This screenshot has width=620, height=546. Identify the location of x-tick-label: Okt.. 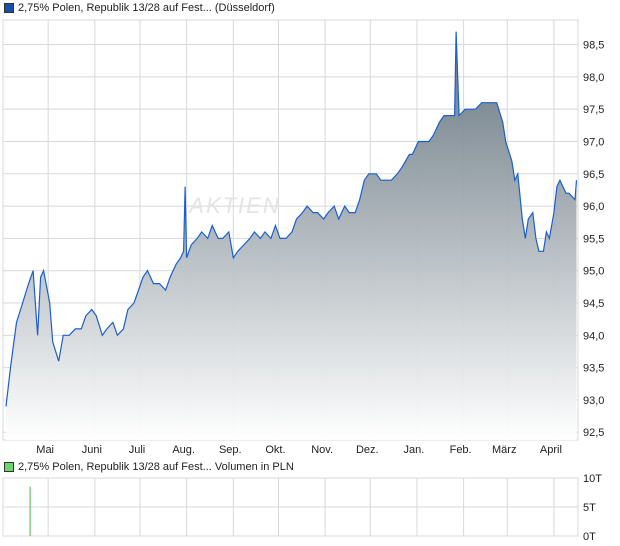
(275, 450).